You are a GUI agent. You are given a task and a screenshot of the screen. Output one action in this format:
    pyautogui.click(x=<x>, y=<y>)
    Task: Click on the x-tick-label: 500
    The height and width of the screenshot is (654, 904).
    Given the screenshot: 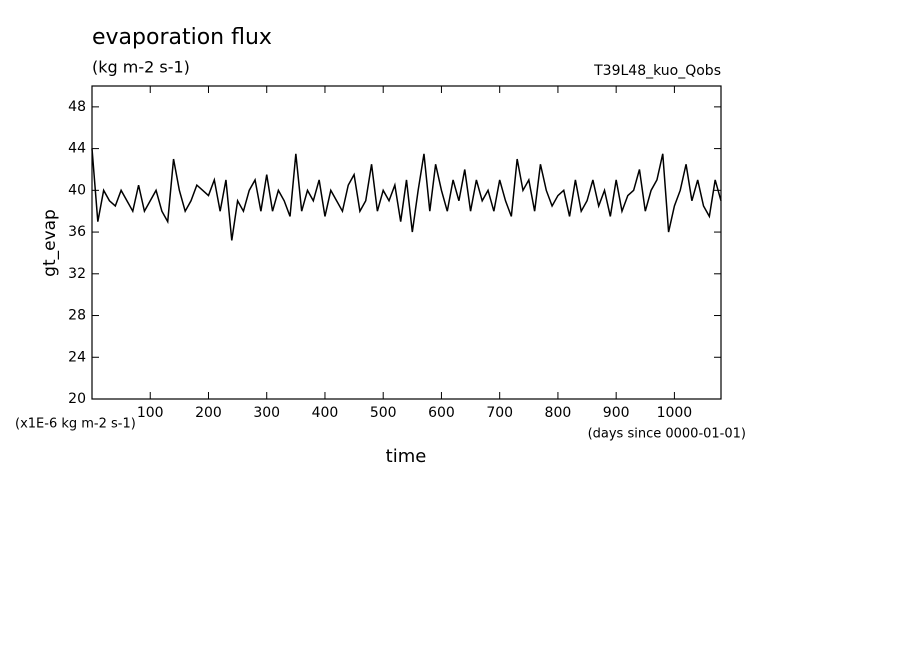 What is the action you would take?
    pyautogui.click(x=383, y=413)
    